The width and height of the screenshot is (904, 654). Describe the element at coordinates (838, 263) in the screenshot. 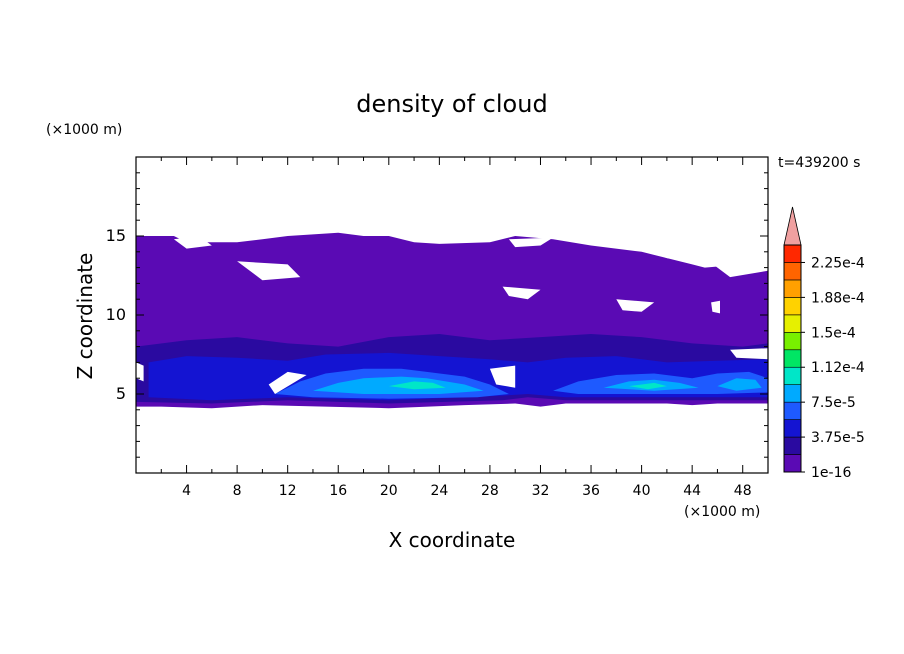

I see `colorbar-label: 2.25e-4` at that location.